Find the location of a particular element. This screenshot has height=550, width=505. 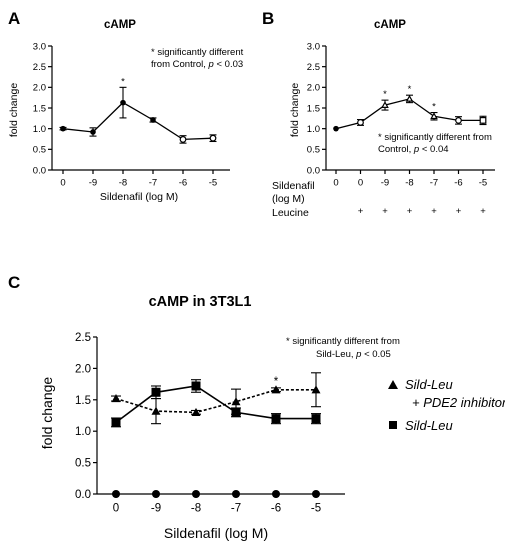

panel-a-significance-star: * is located at coordinates (123, 81).